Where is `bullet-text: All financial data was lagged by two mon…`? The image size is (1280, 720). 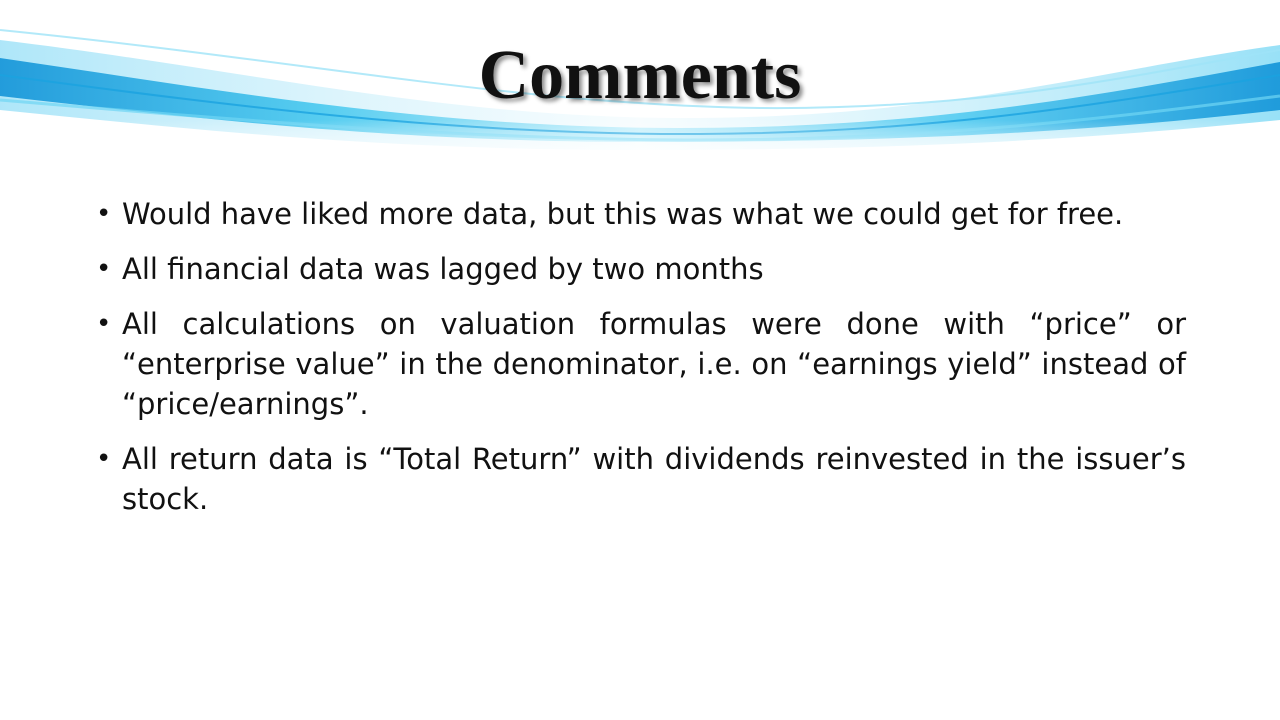
bullet-text: All financial data was lagged by two mon… is located at coordinates (443, 269).